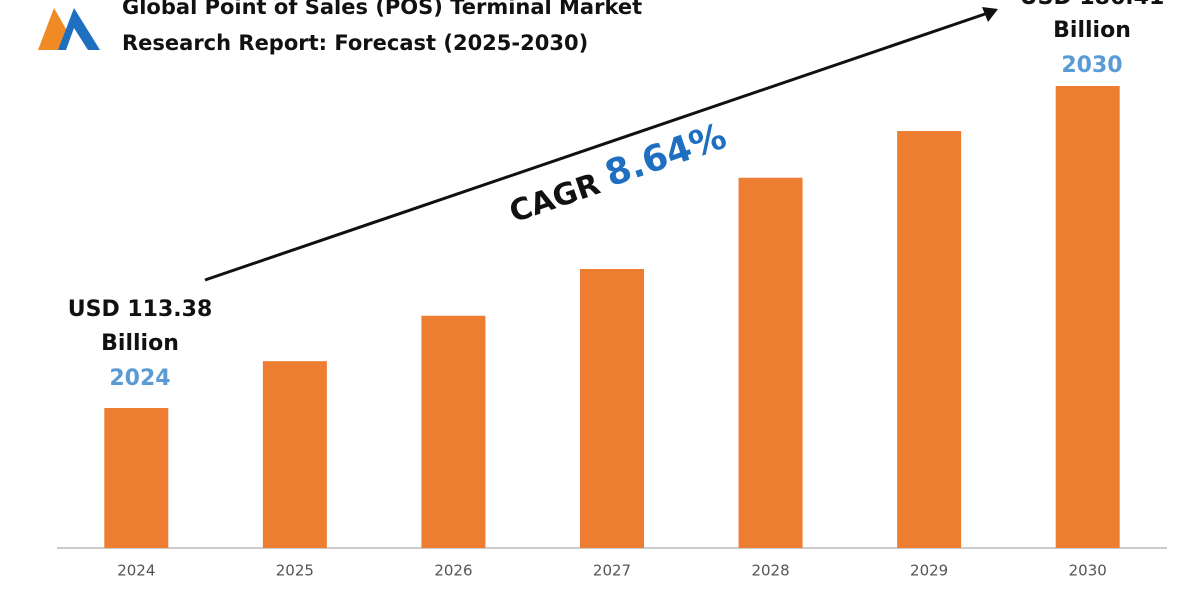 This screenshot has height=600, width=1200. What do you see at coordinates (136, 571) in the screenshot?
I see `x-tick-label: 2024` at bounding box center [136, 571].